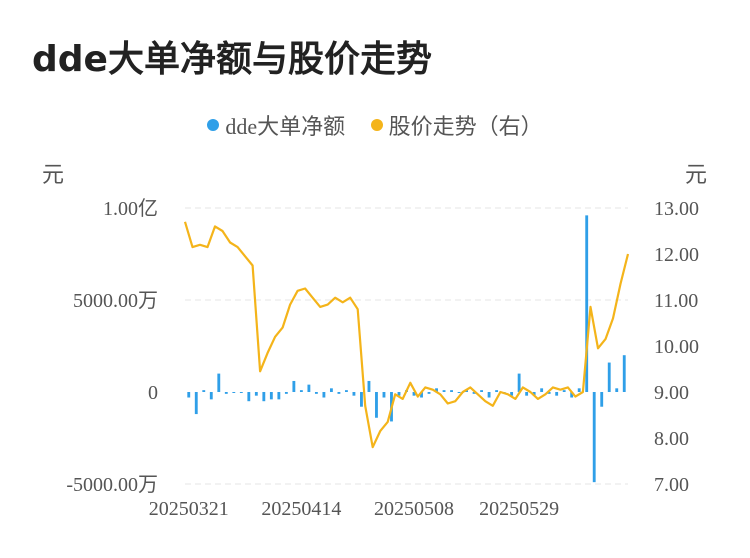 The height and width of the screenshot is (558, 750). Describe the element at coordinates (153, 393) in the screenshot. I see `left-tick-label: 0` at that location.